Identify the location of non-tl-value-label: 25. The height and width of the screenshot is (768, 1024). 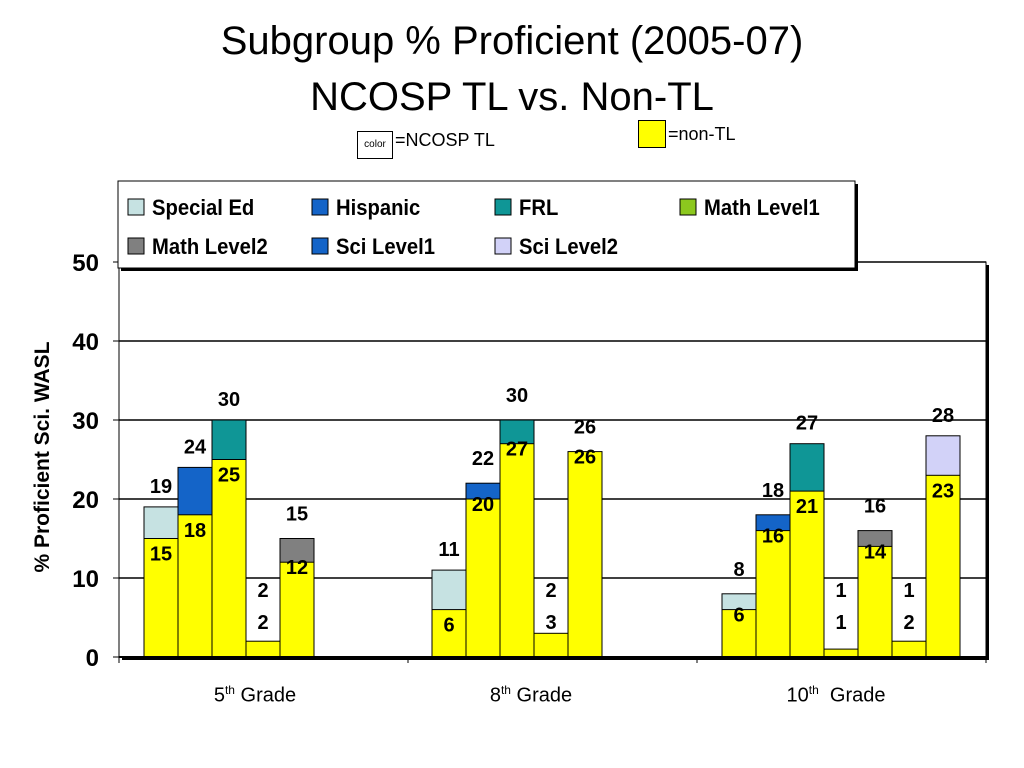
(229, 476).